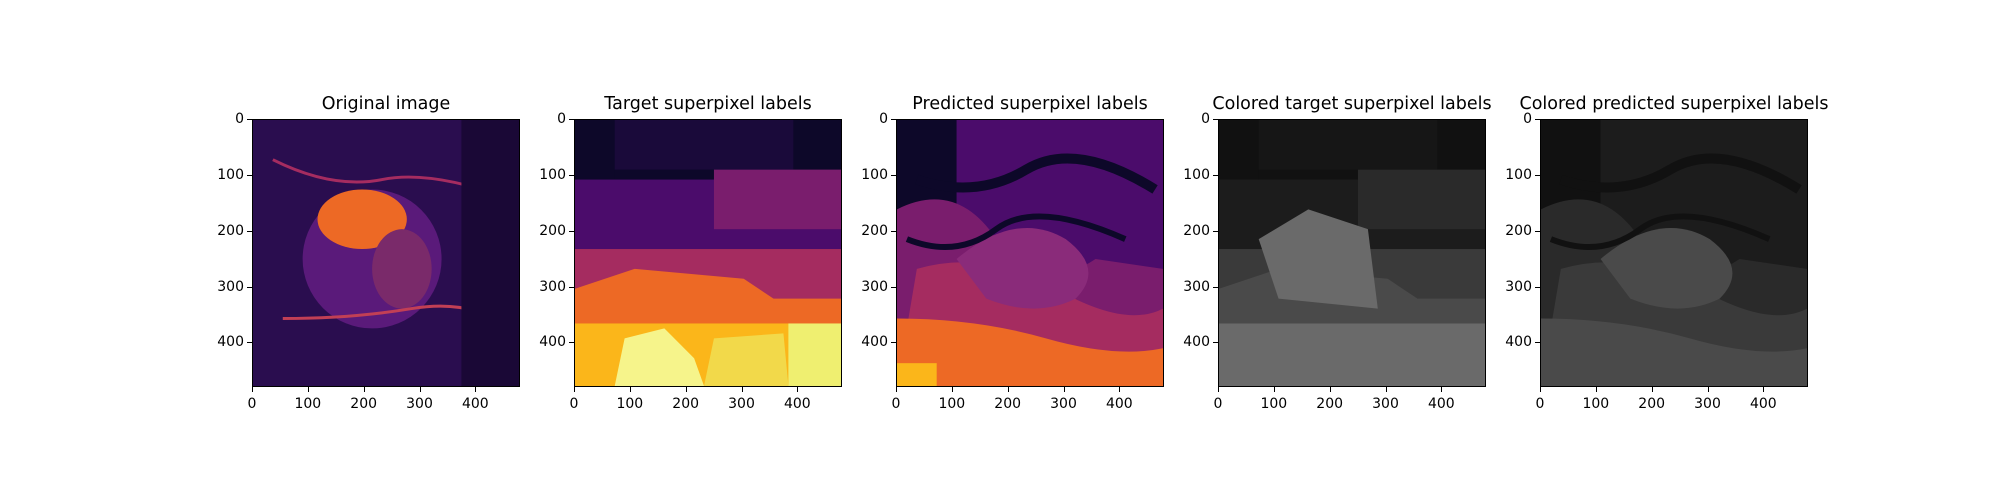  I want to click on mid-region, so click(402, 269).